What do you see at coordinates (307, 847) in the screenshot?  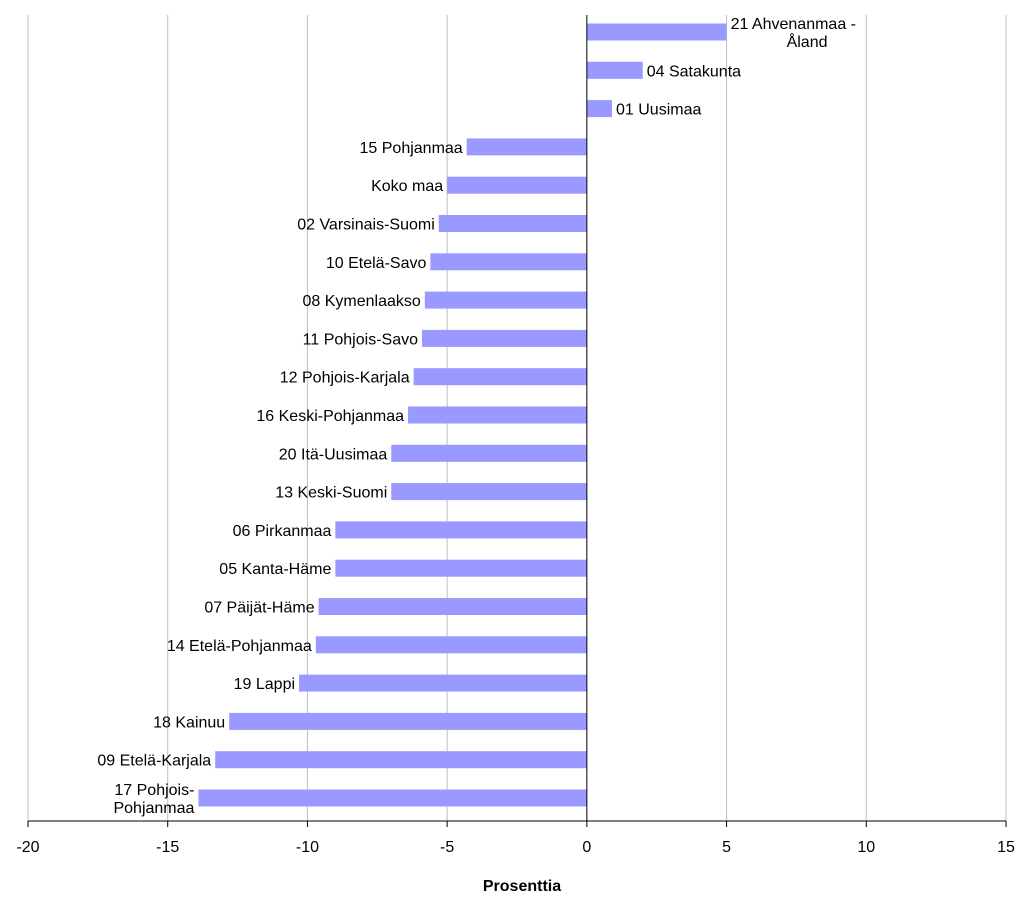 I see `x-tick-label: -10` at bounding box center [307, 847].